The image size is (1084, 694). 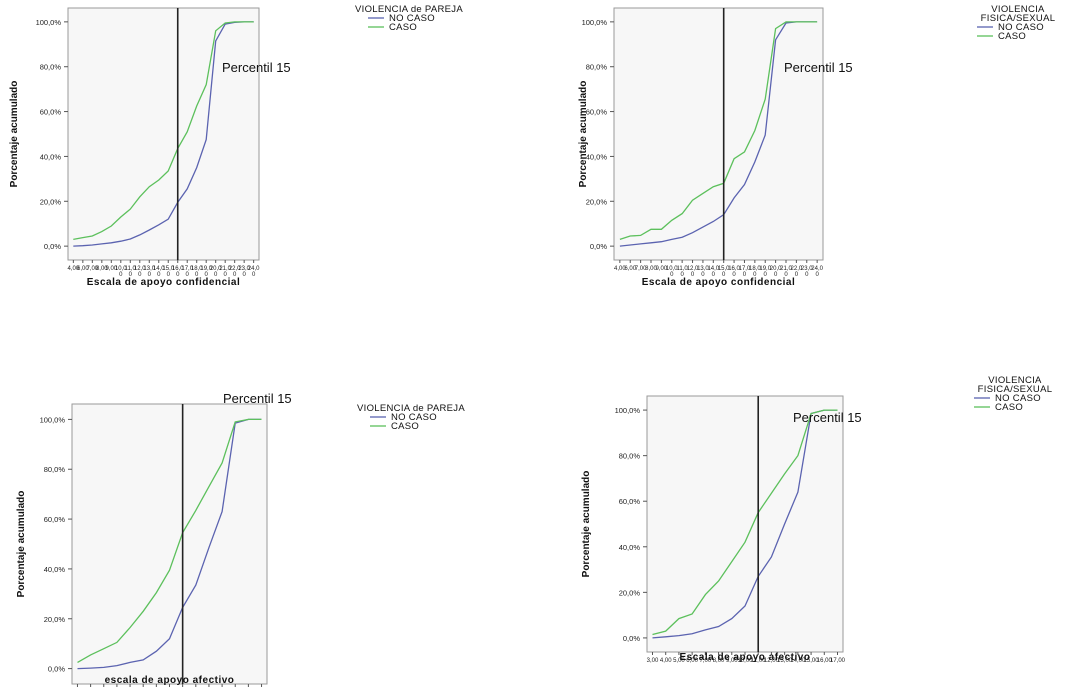 What do you see at coordinates (693, 269) in the screenshot?
I see `x-tick-label: 12,0` at bounding box center [693, 269].